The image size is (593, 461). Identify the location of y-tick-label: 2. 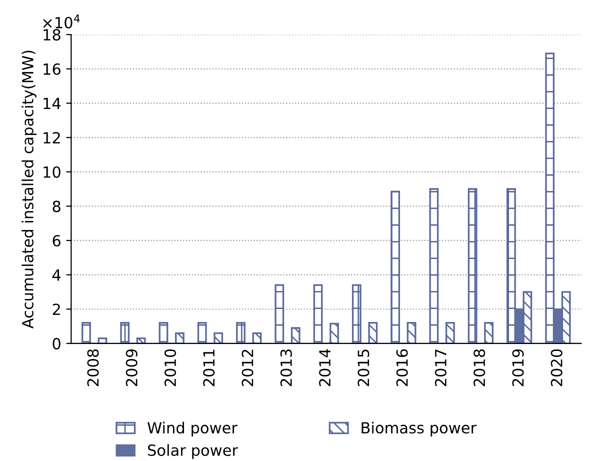
(56, 309).